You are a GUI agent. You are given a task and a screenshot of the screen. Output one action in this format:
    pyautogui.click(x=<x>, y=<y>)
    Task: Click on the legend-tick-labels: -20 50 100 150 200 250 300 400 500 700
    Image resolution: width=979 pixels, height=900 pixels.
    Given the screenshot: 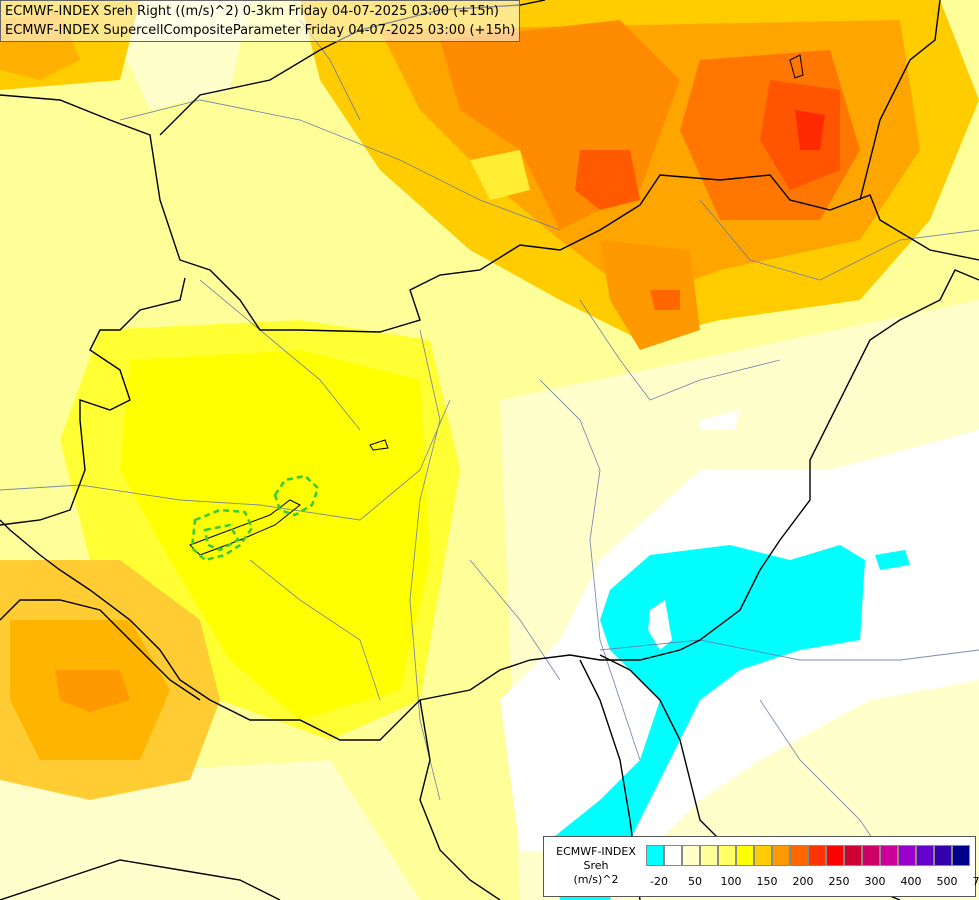 What is the action you would take?
    pyautogui.click(x=812, y=882)
    